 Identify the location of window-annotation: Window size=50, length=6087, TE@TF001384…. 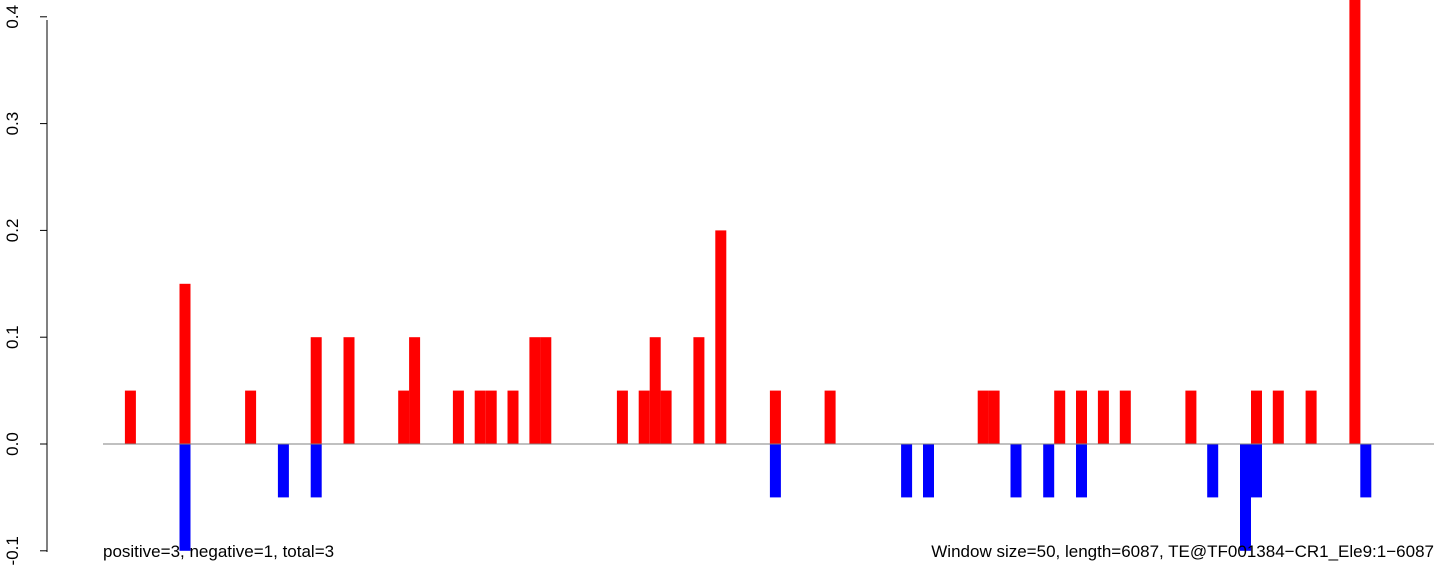
(1182, 551).